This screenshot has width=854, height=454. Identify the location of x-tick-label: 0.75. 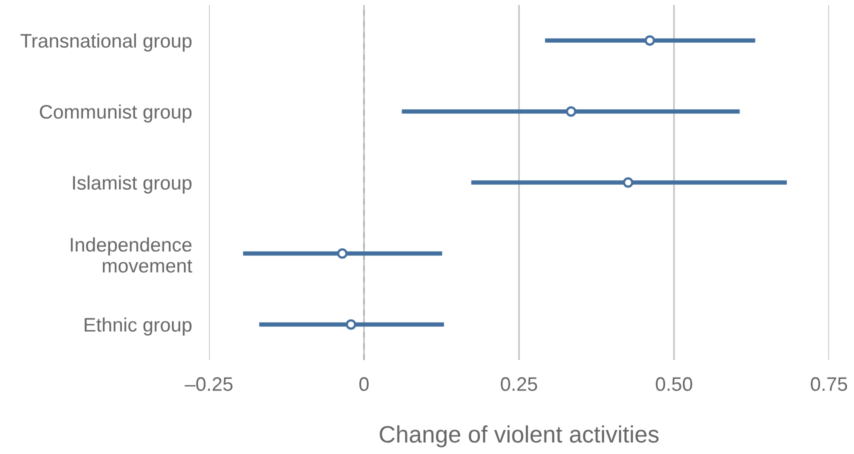
(829, 384).